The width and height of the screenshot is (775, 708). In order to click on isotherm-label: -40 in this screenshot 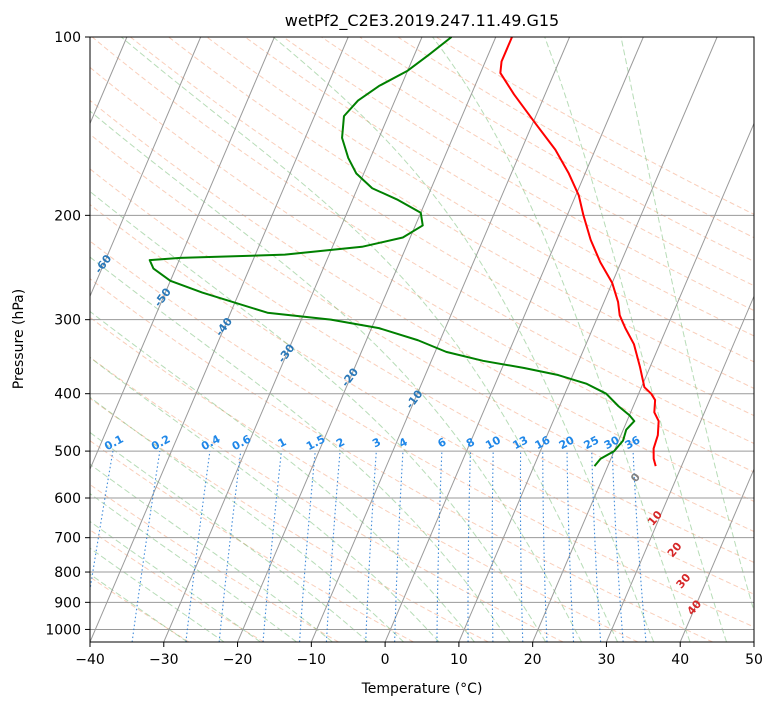, I will do `click(224, 327)`.